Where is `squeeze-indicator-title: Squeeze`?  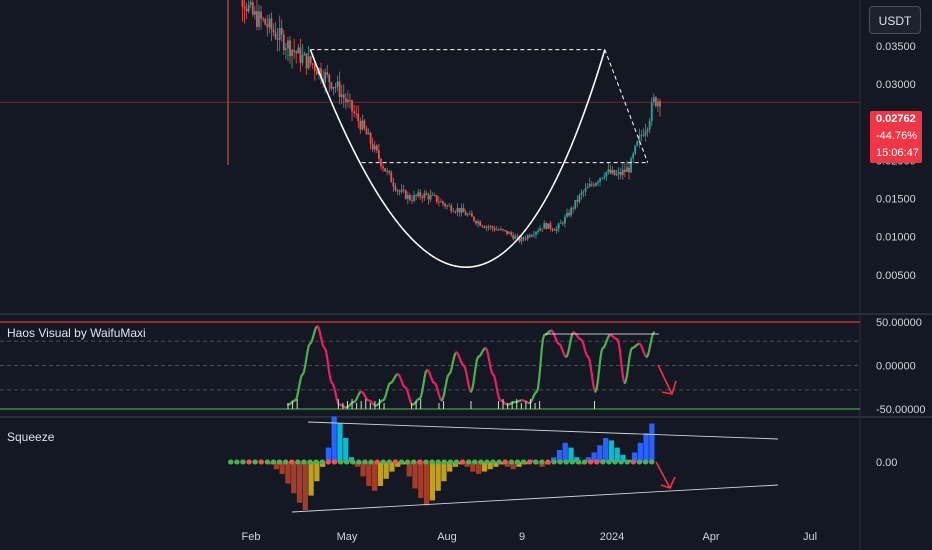
squeeze-indicator-title: Squeeze is located at coordinates (31, 437).